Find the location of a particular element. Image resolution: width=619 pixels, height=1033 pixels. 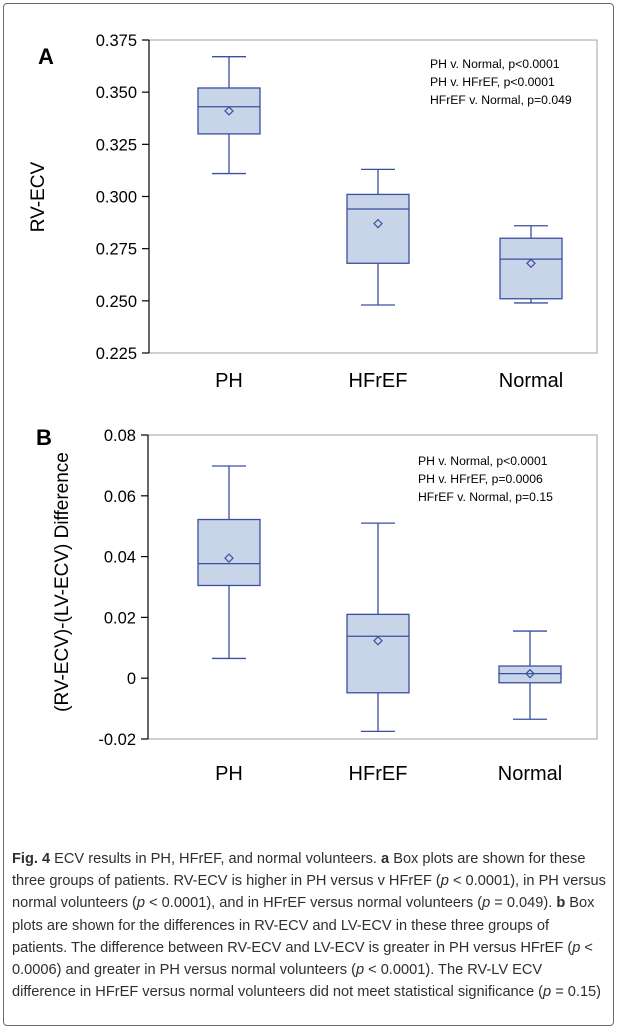

annotation-text: PH v. HFrEF, p=0.0006 is located at coordinates (480, 479).